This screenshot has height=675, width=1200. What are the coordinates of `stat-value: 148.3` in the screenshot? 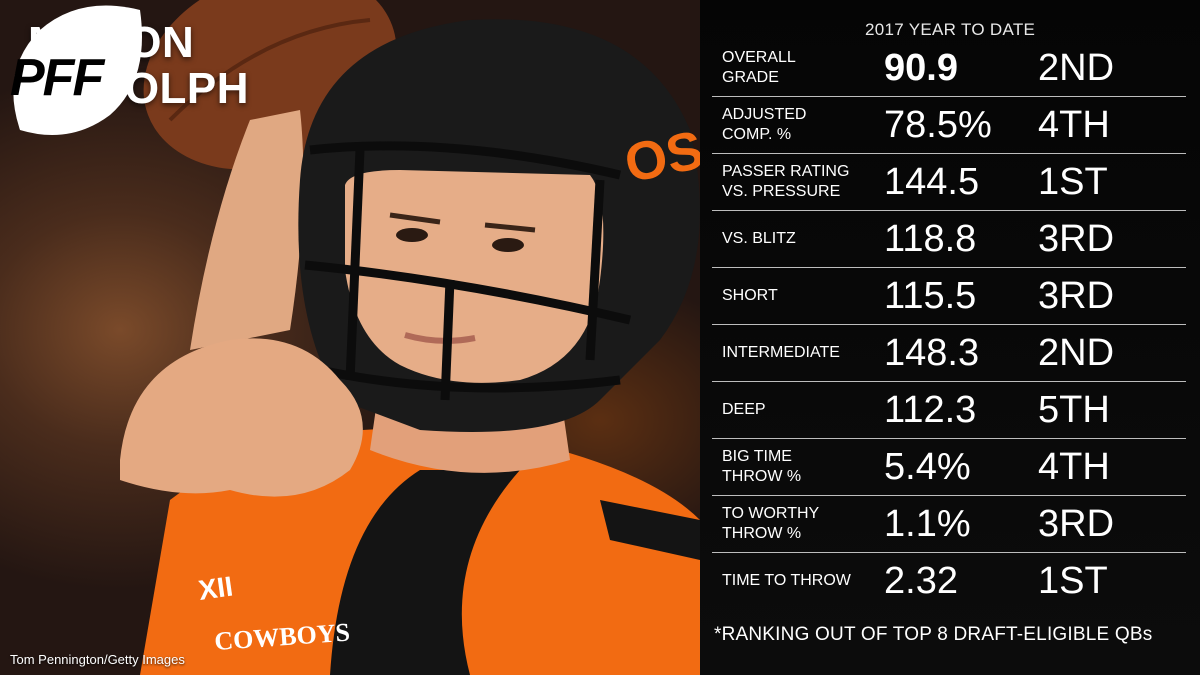 It's located at (932, 353).